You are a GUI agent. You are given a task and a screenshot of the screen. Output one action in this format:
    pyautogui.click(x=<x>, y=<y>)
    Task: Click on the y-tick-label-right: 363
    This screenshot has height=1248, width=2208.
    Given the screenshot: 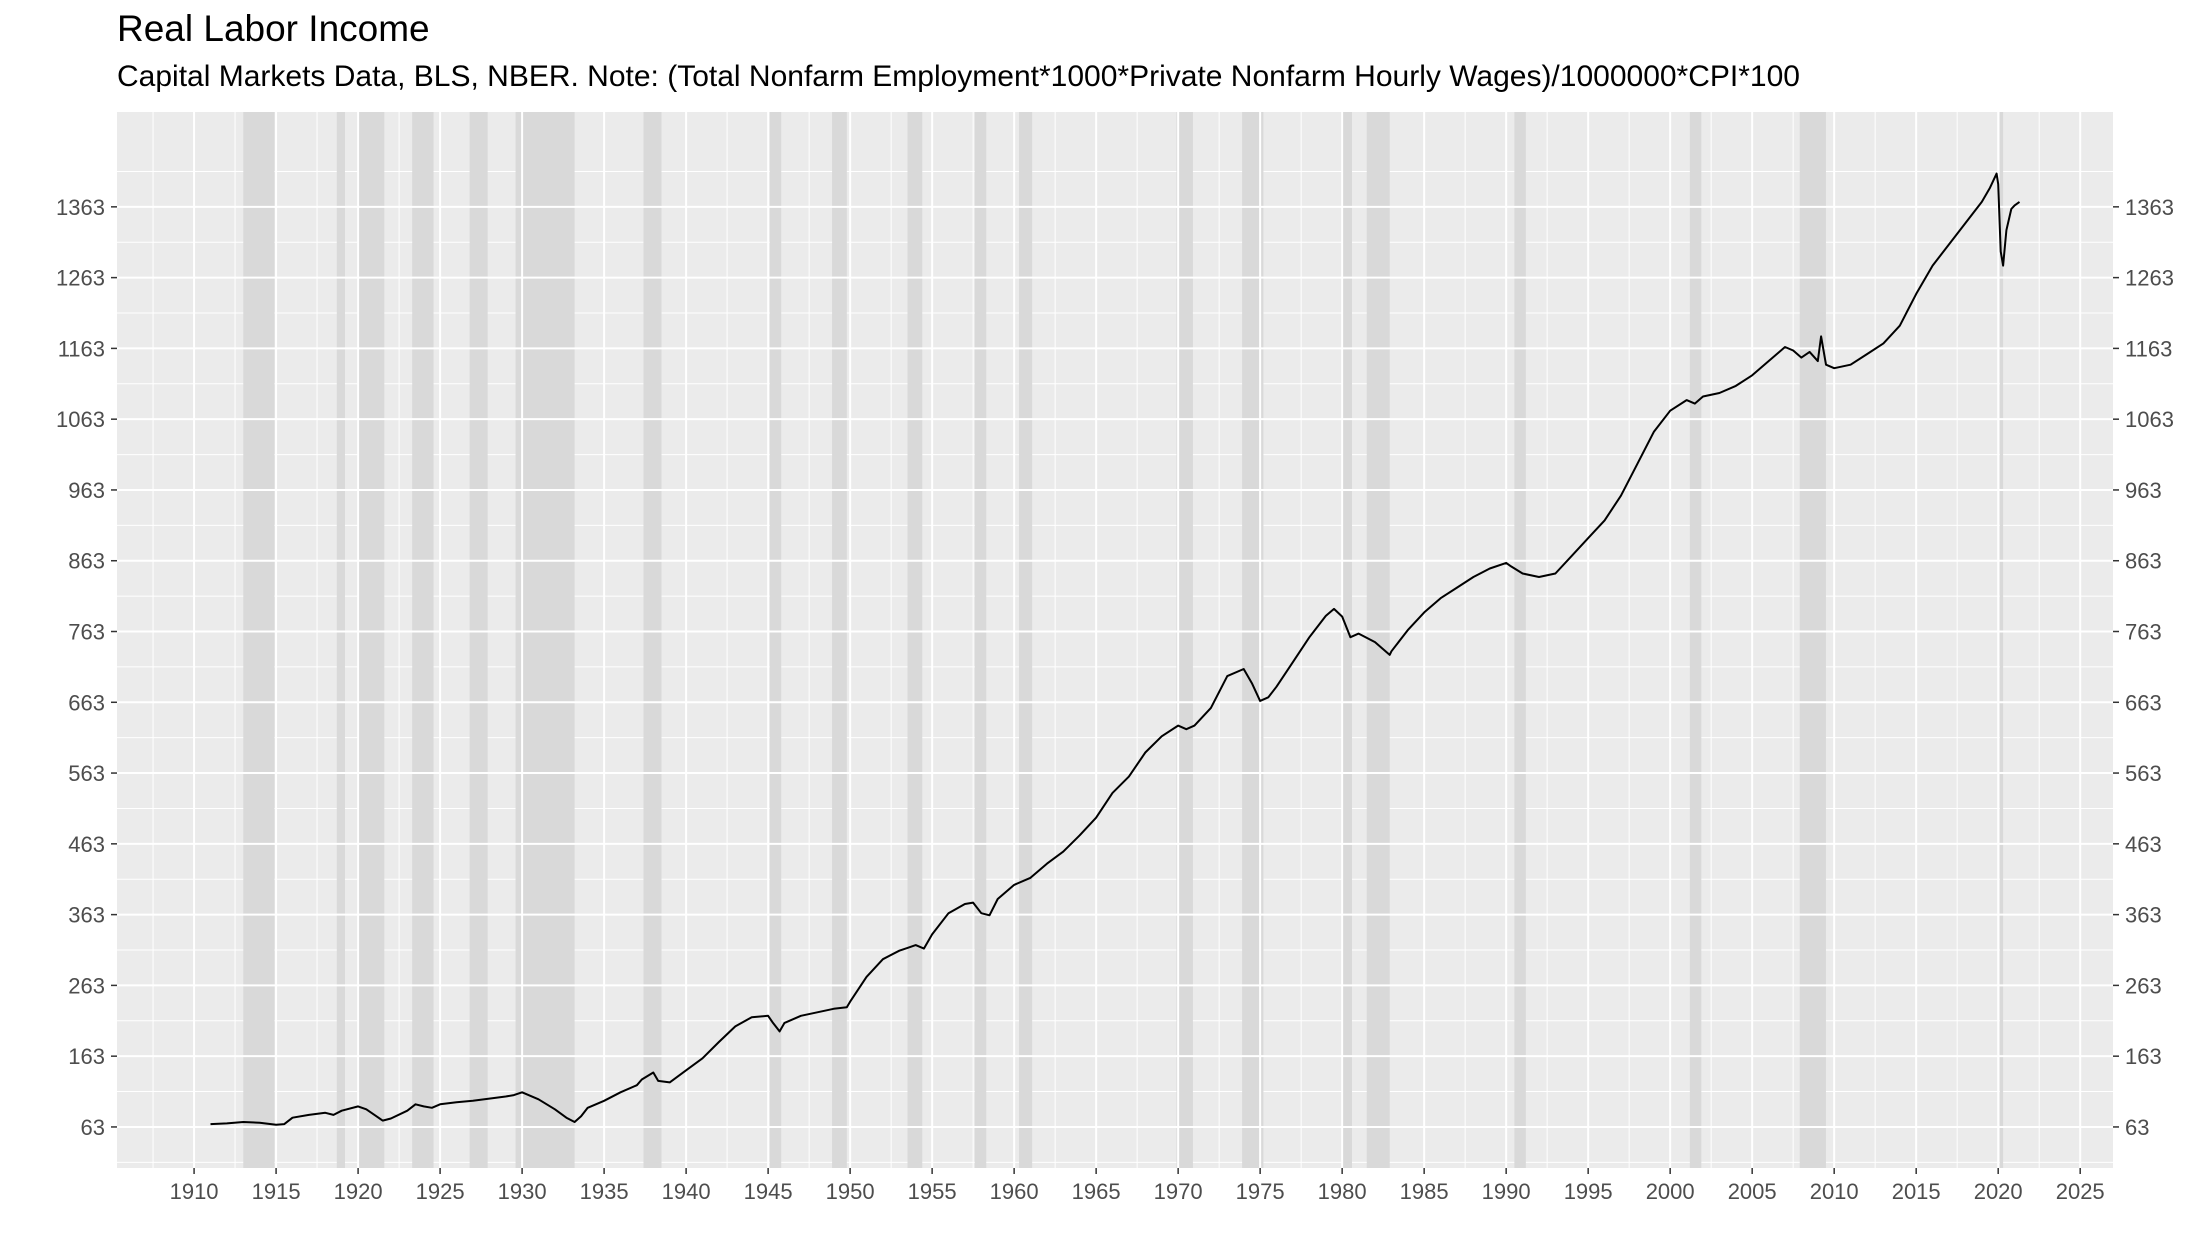 What is the action you would take?
    pyautogui.click(x=2143, y=915)
    